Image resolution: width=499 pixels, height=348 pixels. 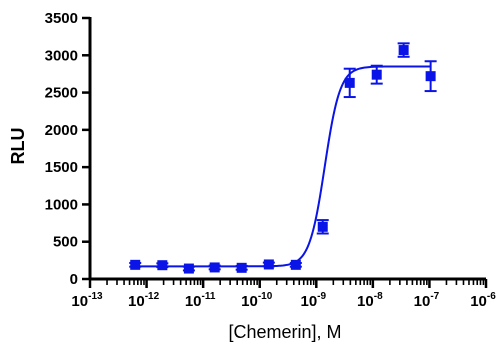 I want to click on y-tick-label: 3000, so click(x=61, y=55).